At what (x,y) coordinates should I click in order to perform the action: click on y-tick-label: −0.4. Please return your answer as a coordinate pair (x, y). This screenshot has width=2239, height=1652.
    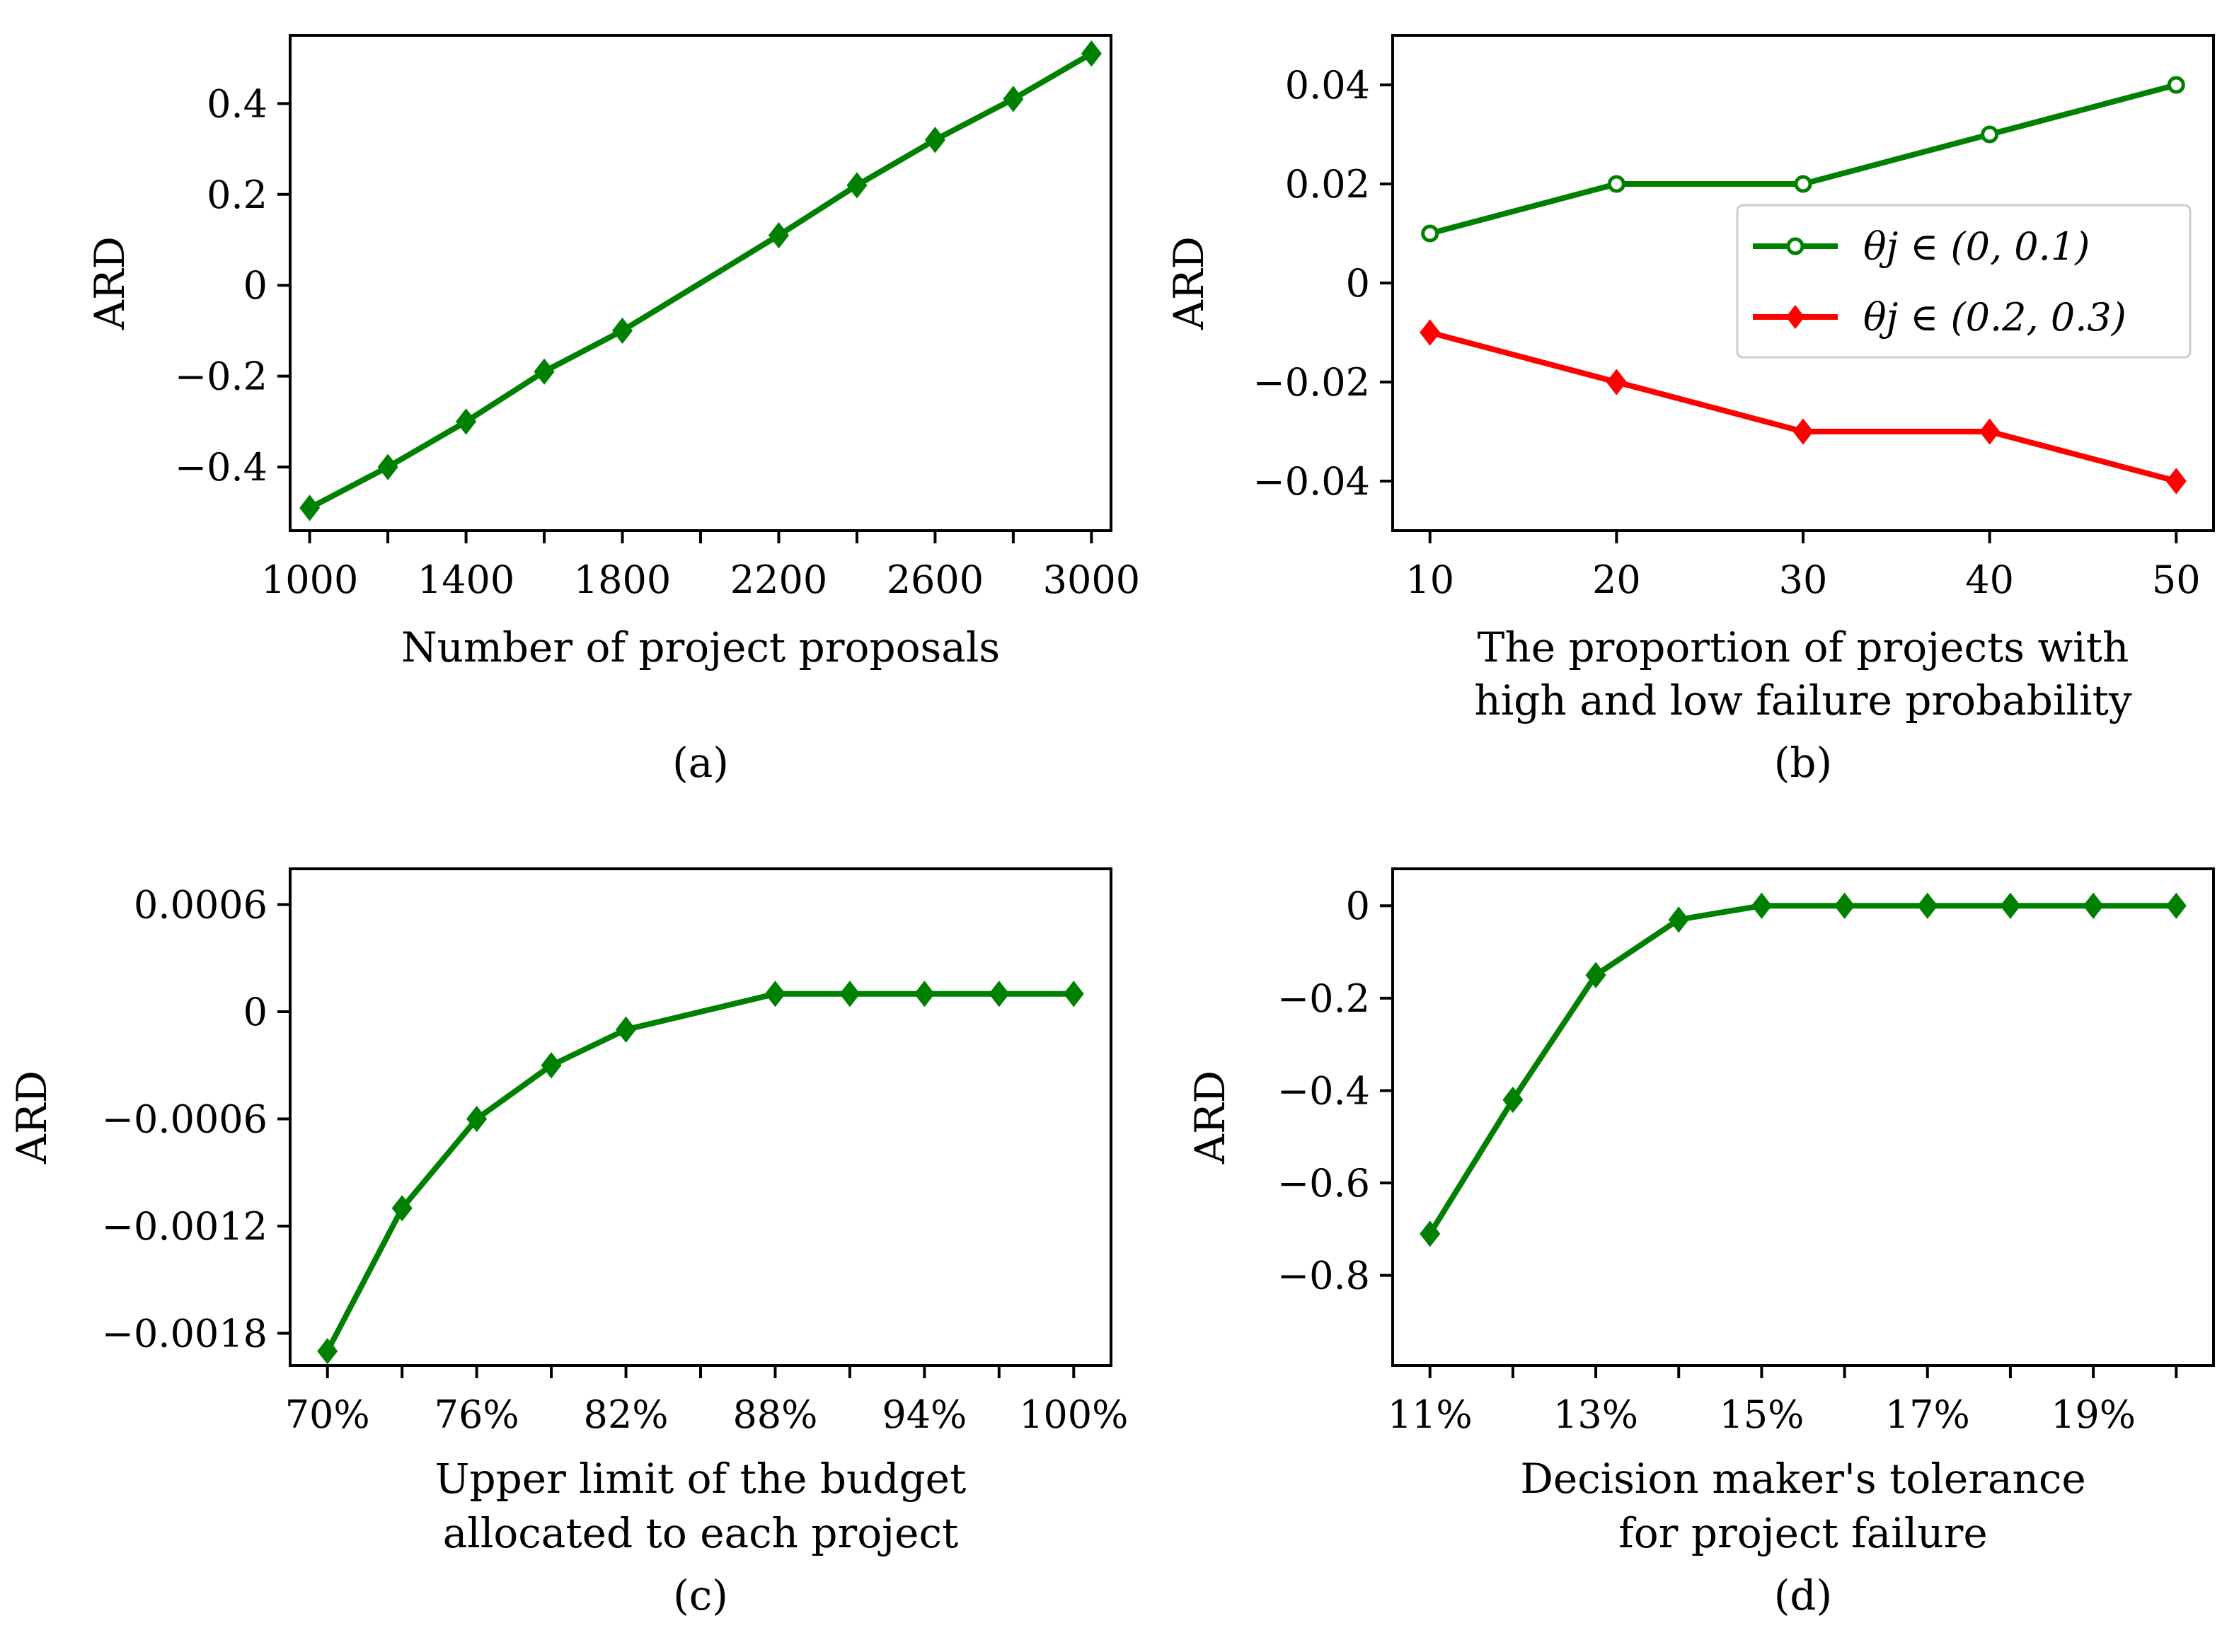
    Looking at the image, I should click on (1323, 1090).